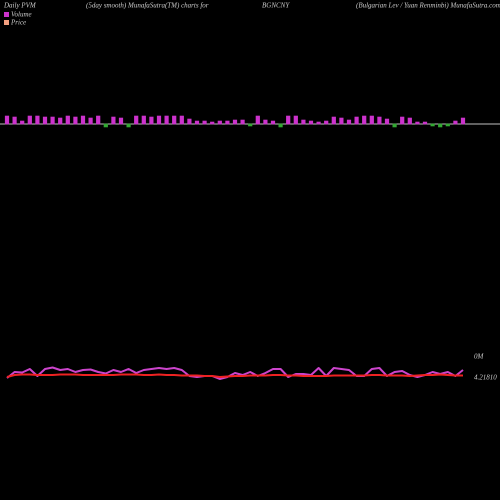  Describe the element at coordinates (20, 6) in the screenshot. I see `title-part: Daily PVM` at that location.